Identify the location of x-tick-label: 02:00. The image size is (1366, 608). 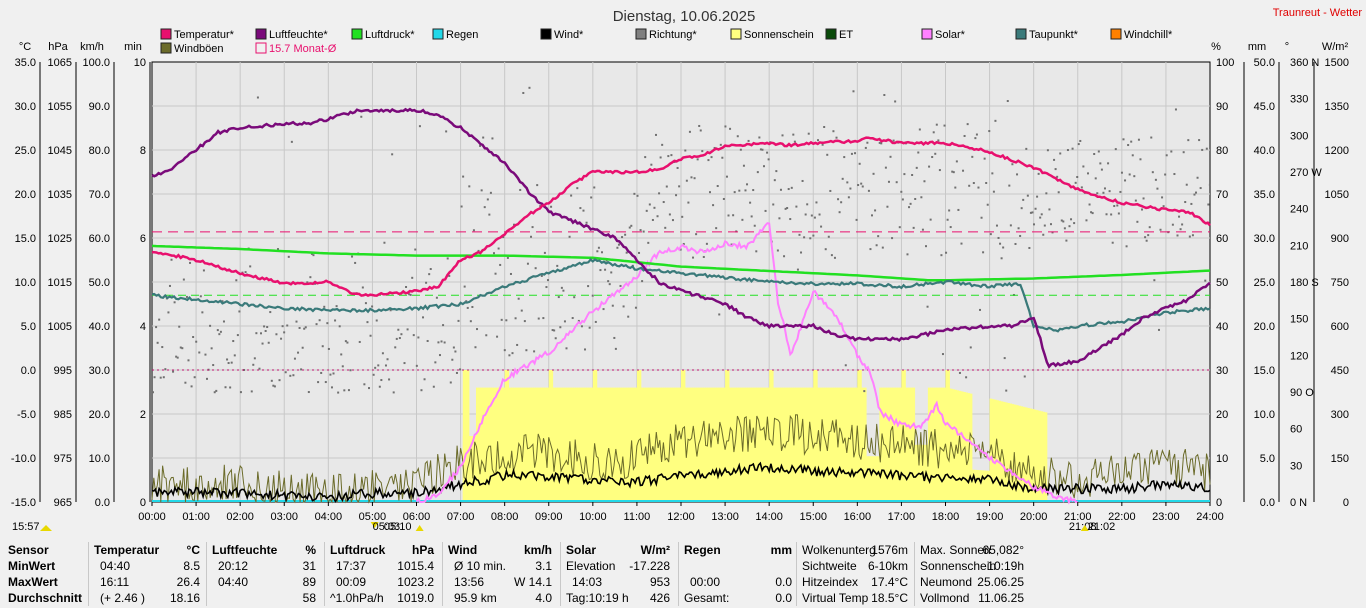
(240, 517).